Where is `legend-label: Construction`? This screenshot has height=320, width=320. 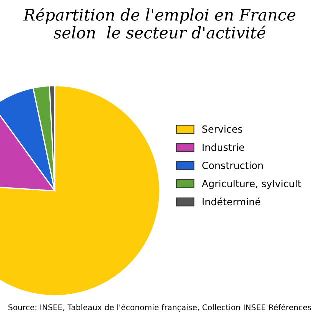
legend-label: Construction is located at coordinates (233, 166).